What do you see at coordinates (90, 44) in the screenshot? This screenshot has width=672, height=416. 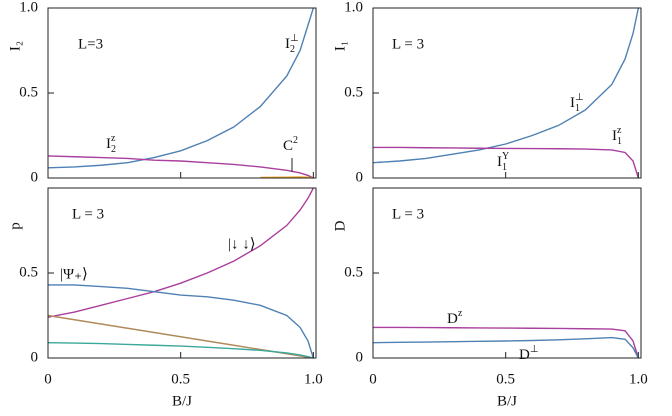 I see `annotation: L=3` at bounding box center [90, 44].